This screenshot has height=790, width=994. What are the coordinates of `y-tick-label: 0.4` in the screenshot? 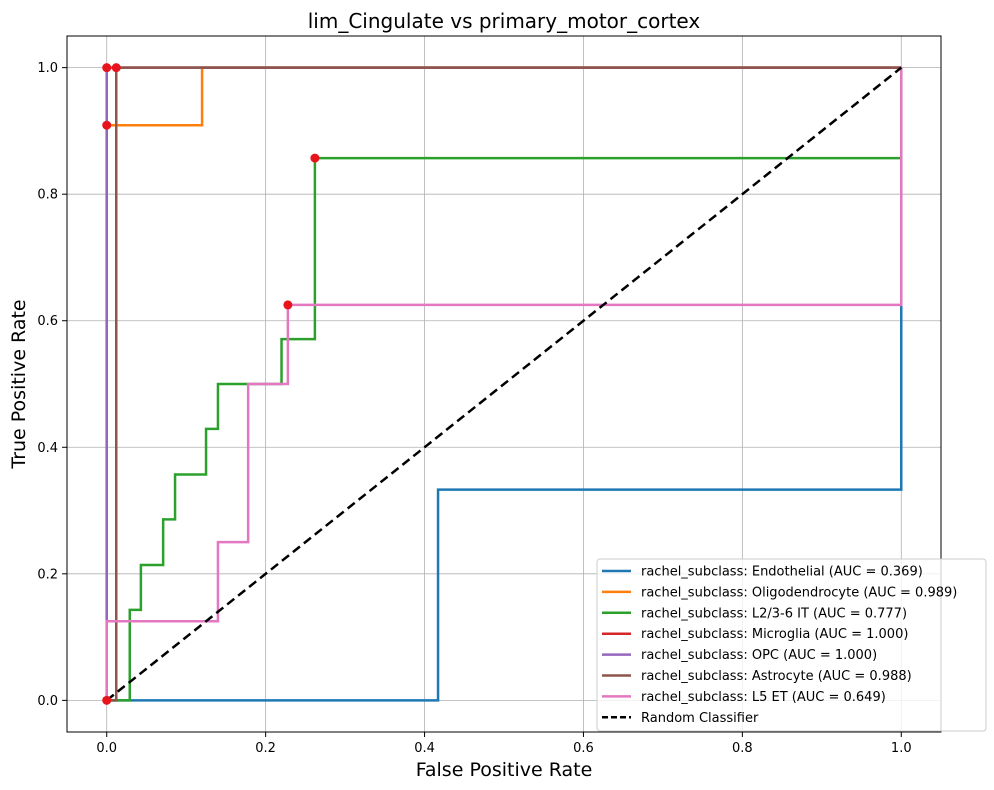 It's located at (47, 448).